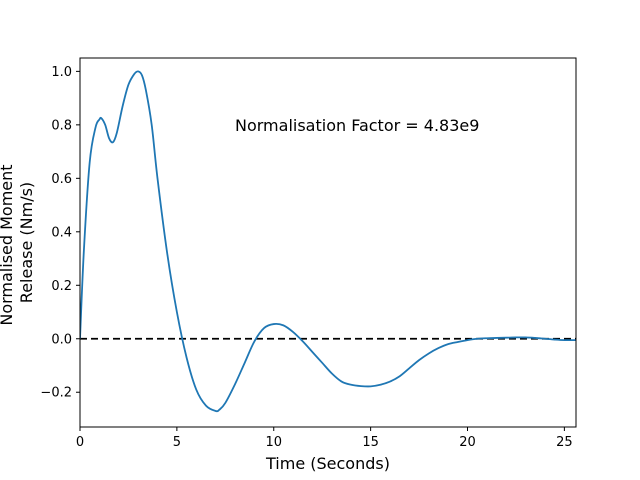 This screenshot has width=640, height=480. I want to click on y-tick-label: 0.4, so click(61, 232).